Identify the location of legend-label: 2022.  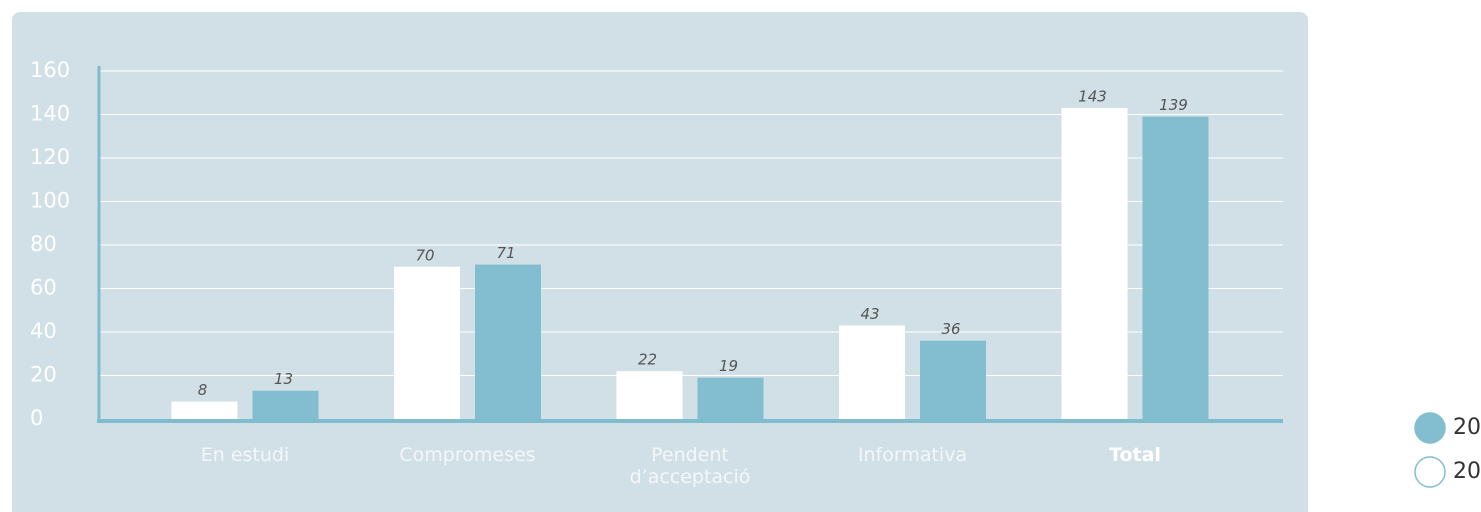
(1467, 427).